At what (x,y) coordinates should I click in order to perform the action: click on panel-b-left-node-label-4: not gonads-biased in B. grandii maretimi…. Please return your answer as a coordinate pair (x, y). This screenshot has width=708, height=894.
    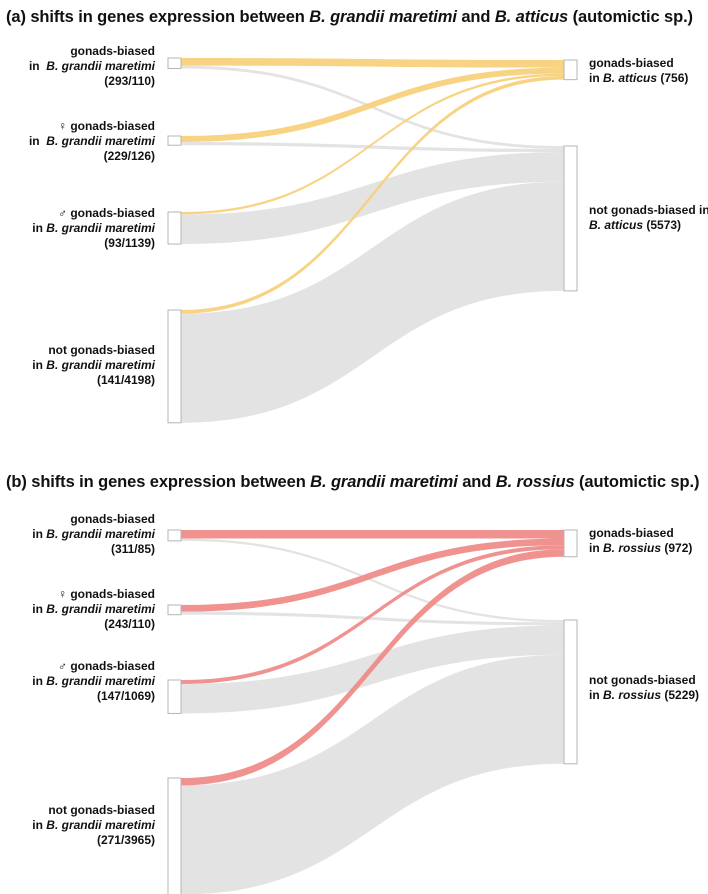
    Looking at the image, I should click on (93, 825).